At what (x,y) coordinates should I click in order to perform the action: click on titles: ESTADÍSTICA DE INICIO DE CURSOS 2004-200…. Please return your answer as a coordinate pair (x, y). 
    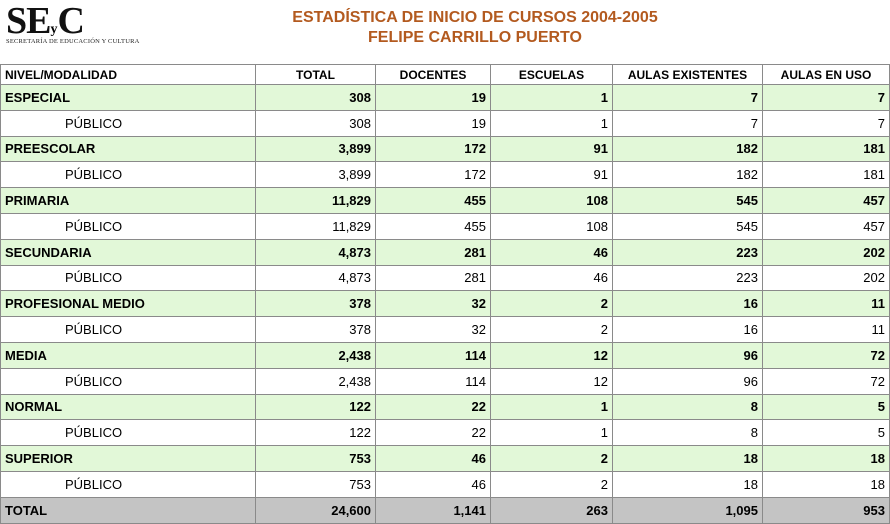
    Looking at the image, I should click on (475, 28).